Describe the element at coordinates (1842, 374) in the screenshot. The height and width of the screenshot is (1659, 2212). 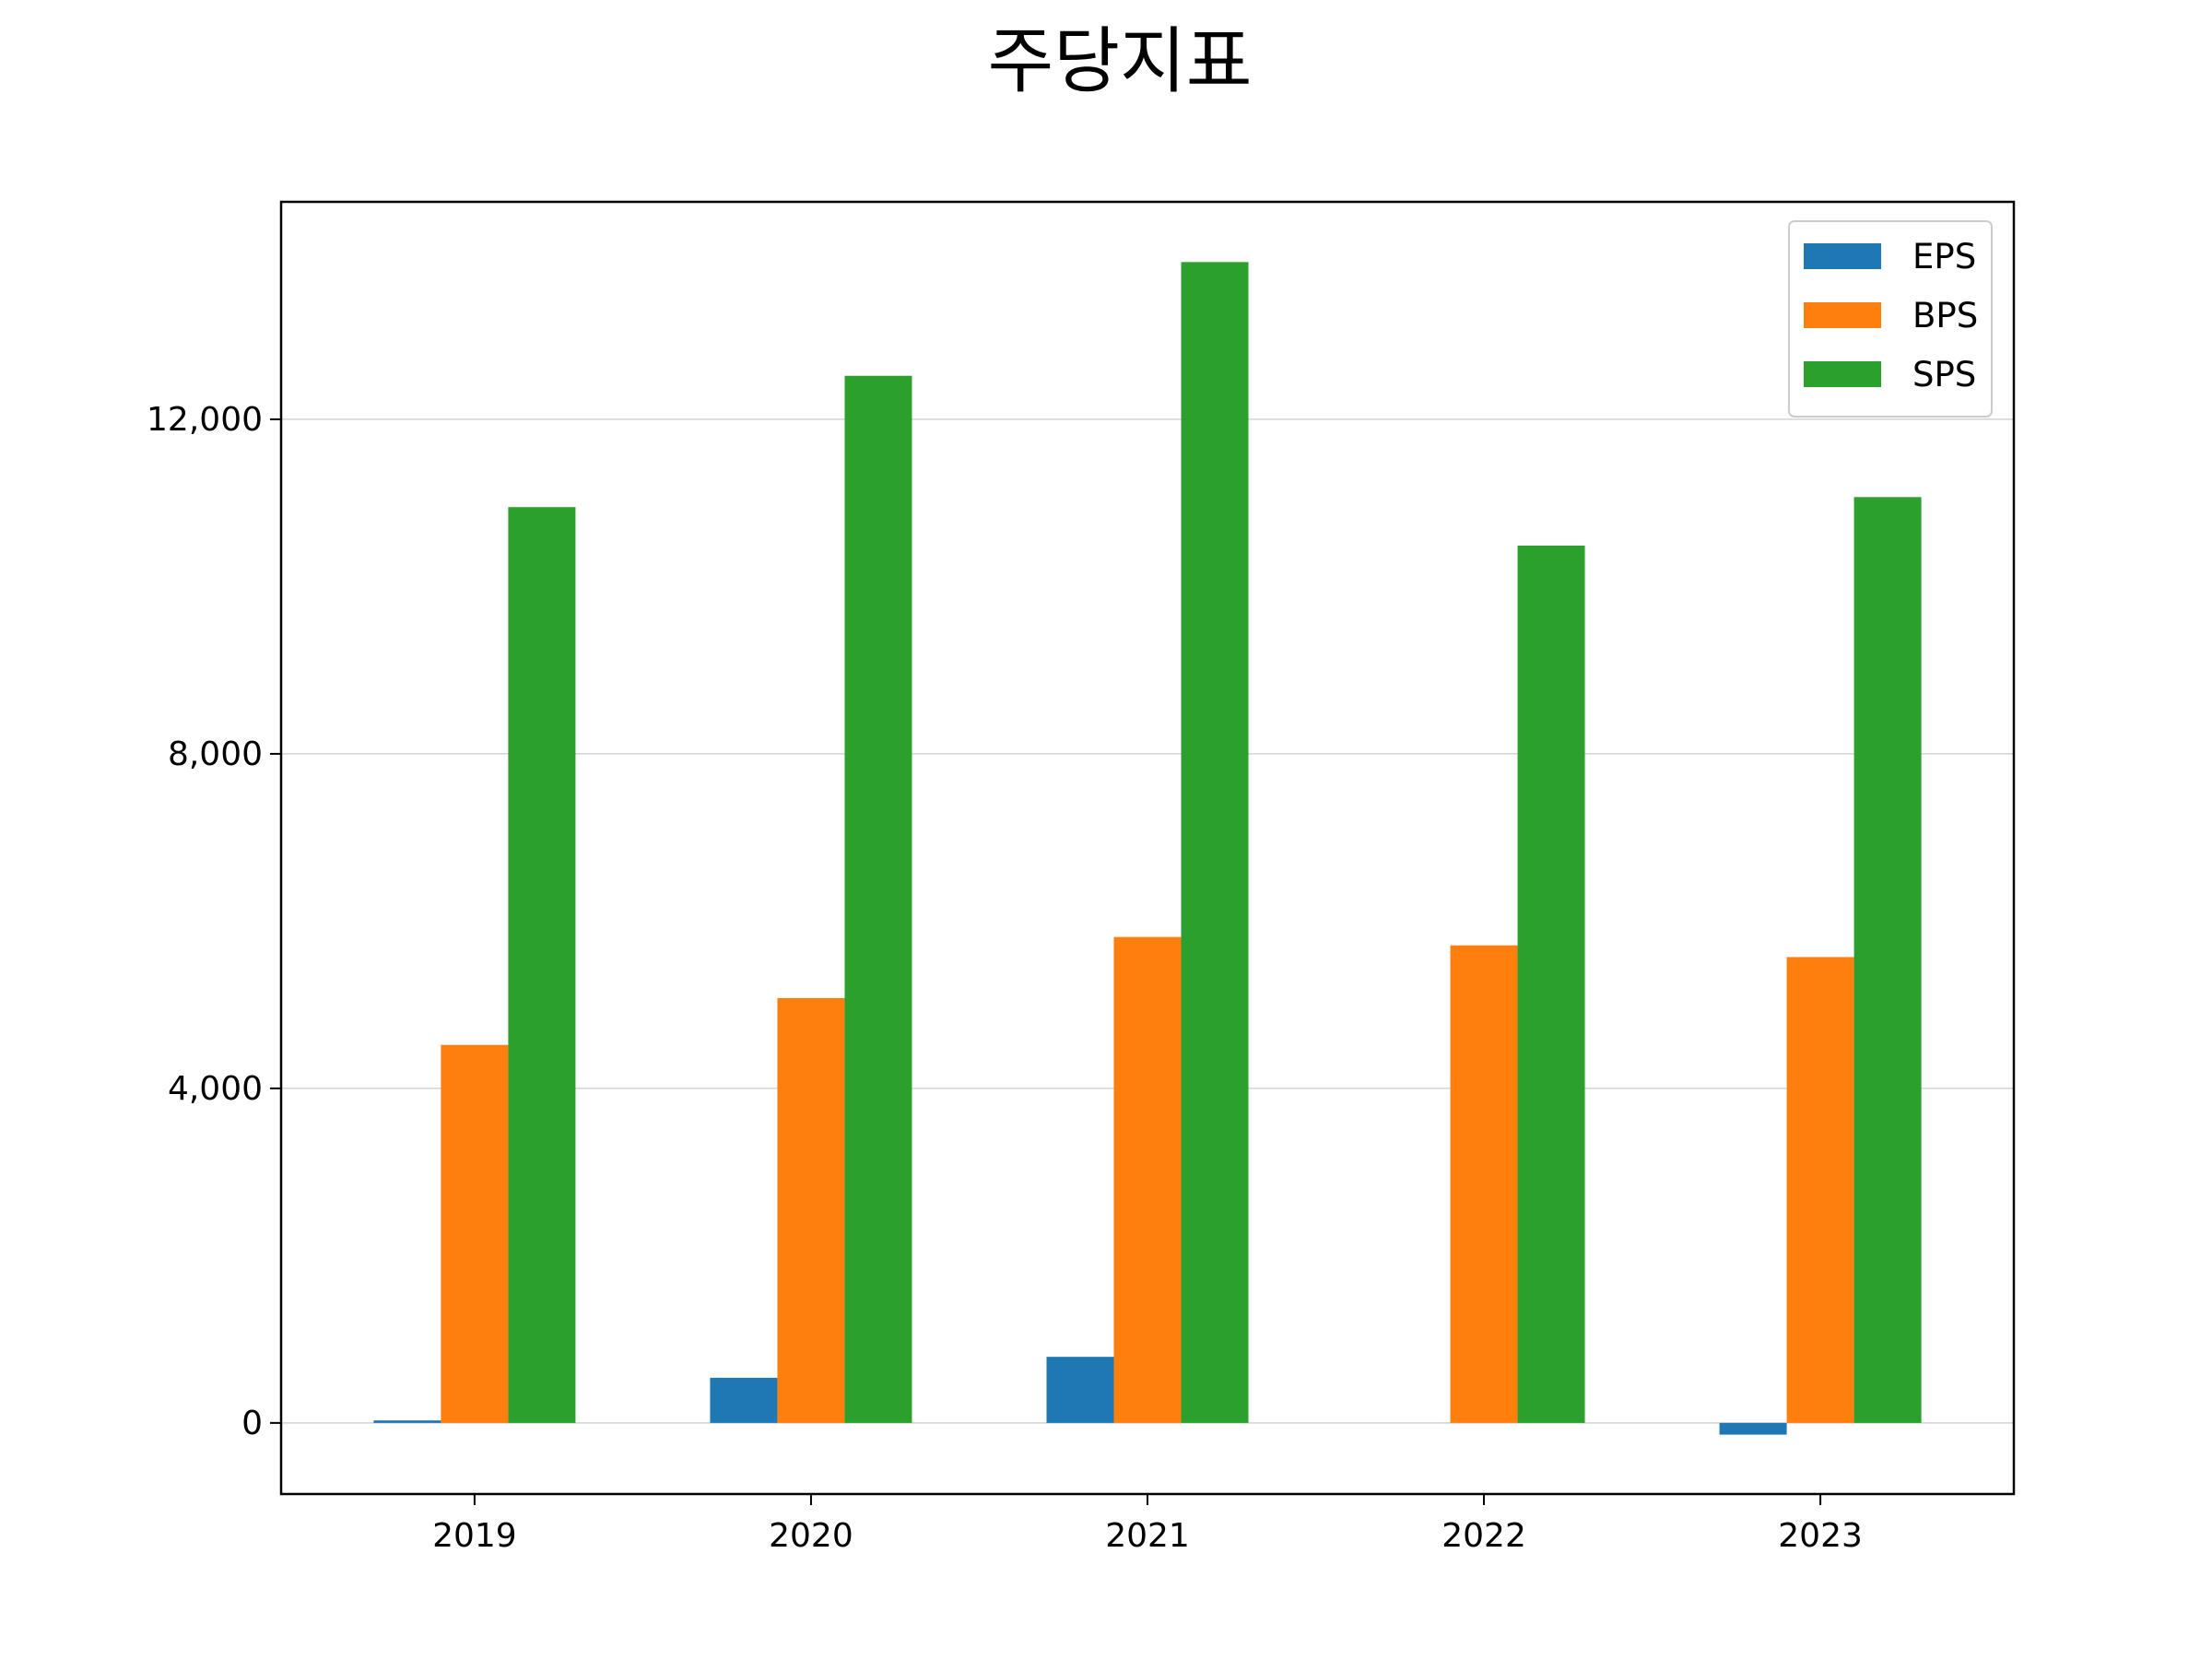
I see `legend-swatch-sps` at that location.